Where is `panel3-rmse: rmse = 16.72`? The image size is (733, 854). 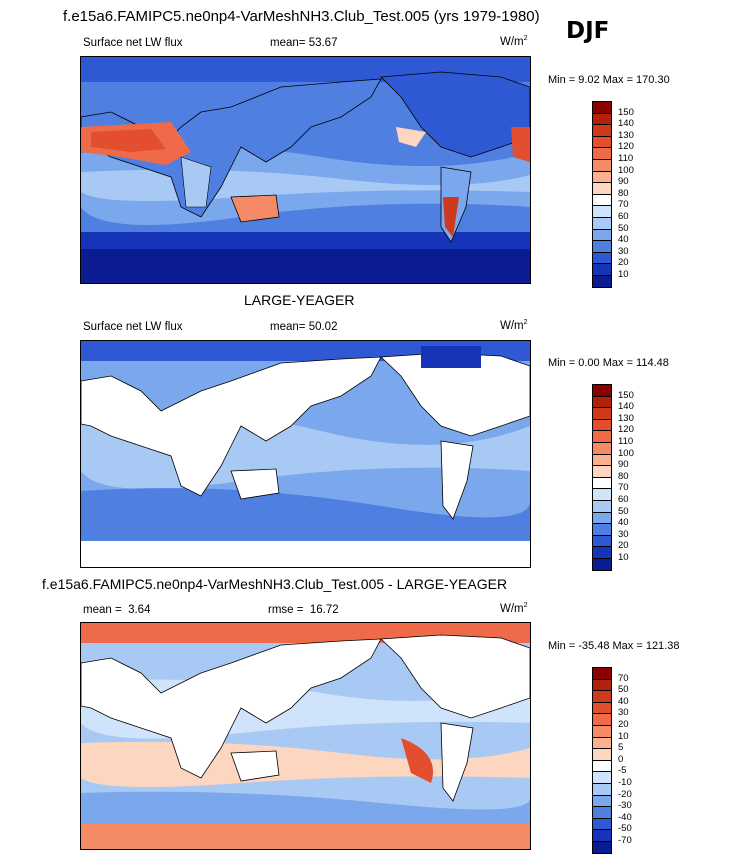 panel3-rmse: rmse = 16.72 is located at coordinates (303, 610).